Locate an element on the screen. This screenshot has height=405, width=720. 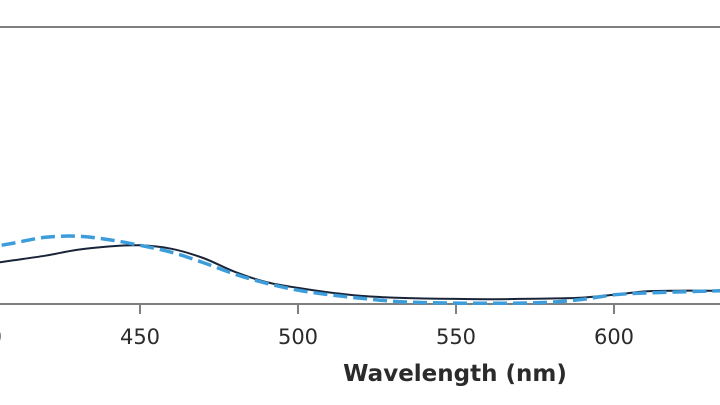
x-tick-label: 550 is located at coordinates (456, 337).